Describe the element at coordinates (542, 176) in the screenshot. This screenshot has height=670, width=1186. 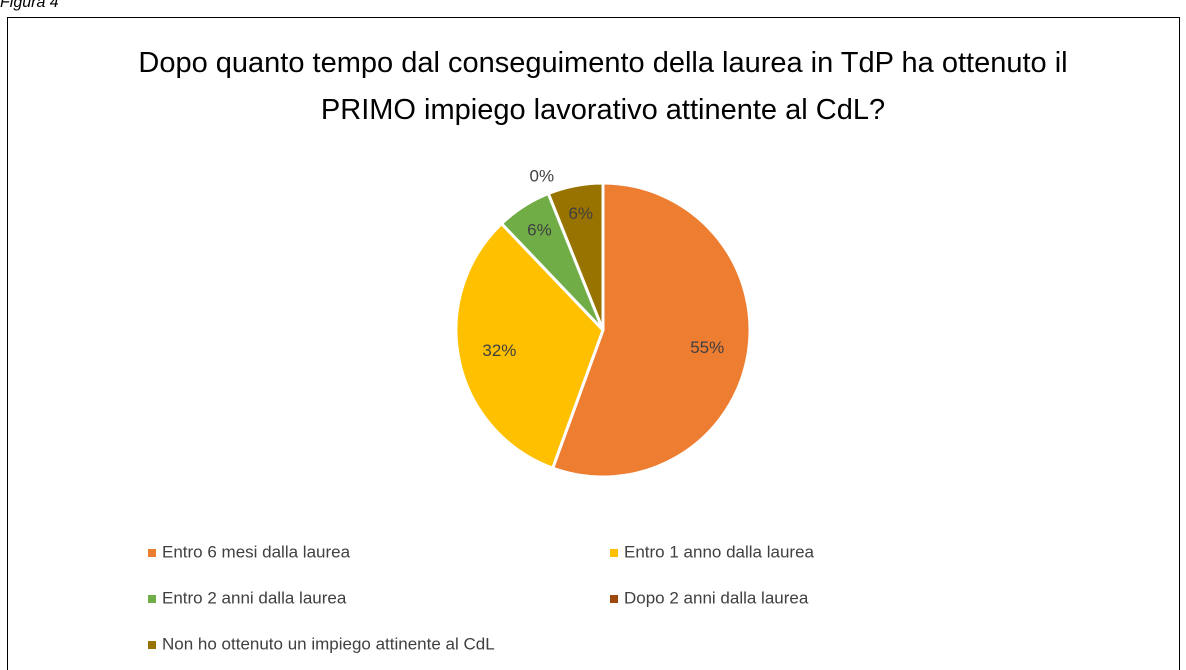
I see `data-label: 0%` at that location.